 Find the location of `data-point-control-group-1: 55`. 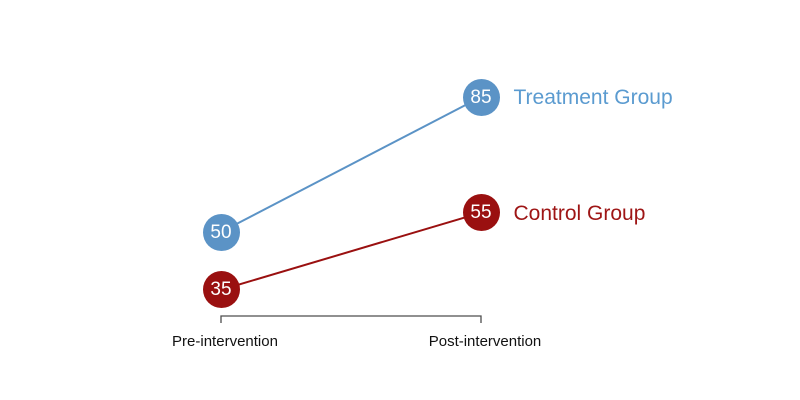

data-point-control-group-1: 55 is located at coordinates (481, 213).